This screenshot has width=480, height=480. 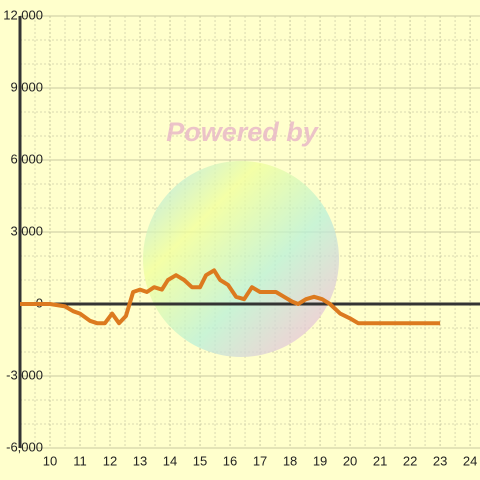 What do you see at coordinates (170, 460) in the screenshot?
I see `x-tick-label: 14` at bounding box center [170, 460].